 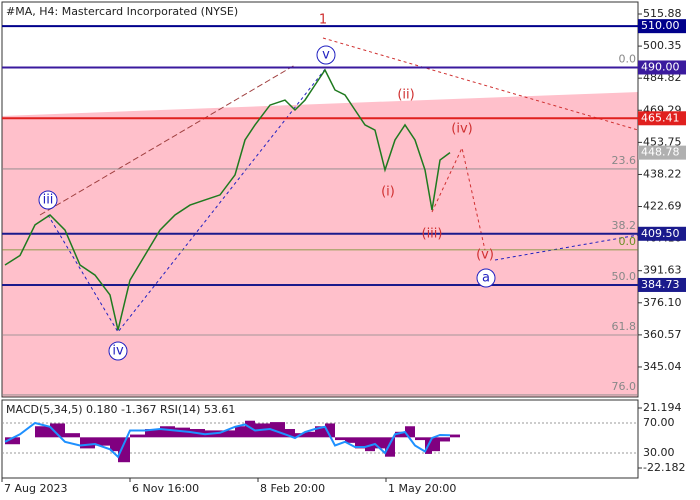 I want to click on y-tick-label: 515.88, so click(x=662, y=13).